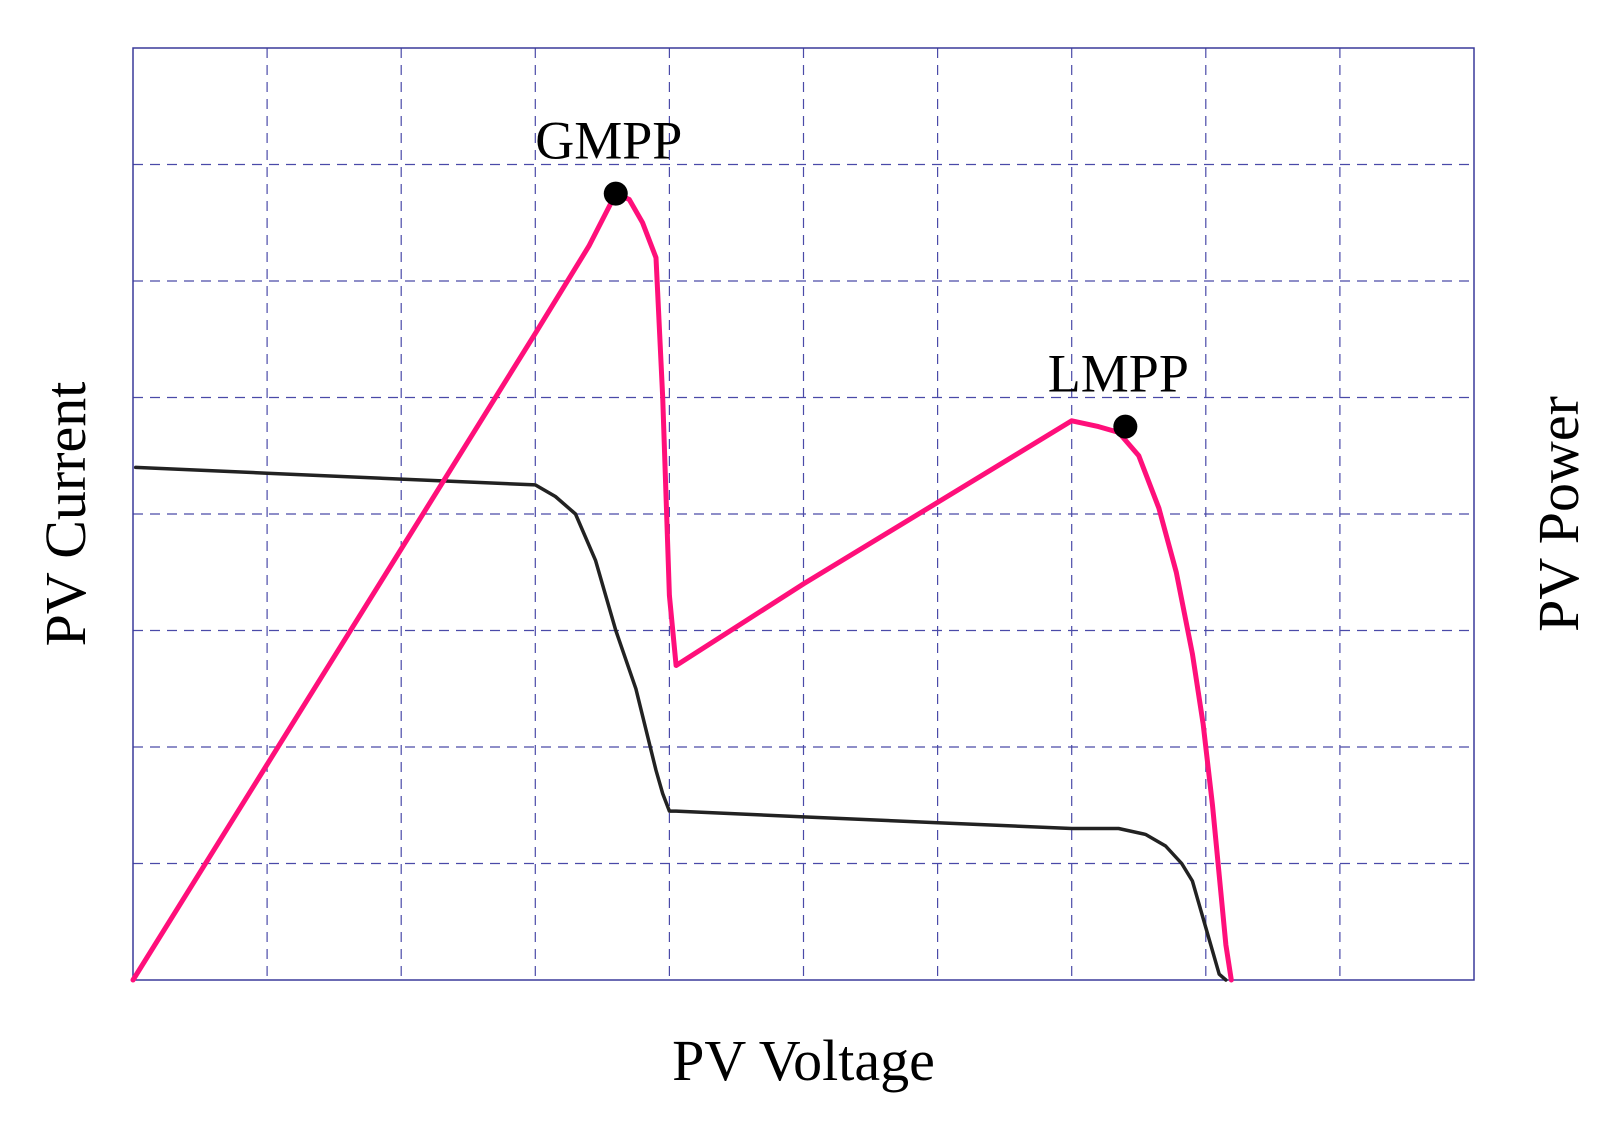 The width and height of the screenshot is (1615, 1127). Describe the element at coordinates (1558, 514) in the screenshot. I see `secondary-y-axis-label: PV Power` at that location.